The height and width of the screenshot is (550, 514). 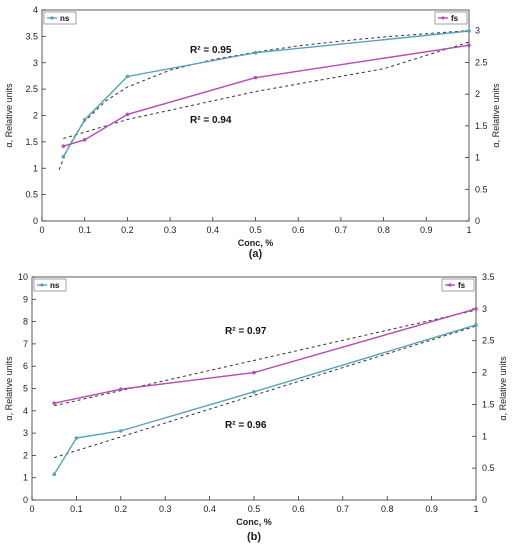 What do you see at coordinates (165, 509) in the screenshot?
I see `p1-x-tick-label: 0.3` at bounding box center [165, 509].